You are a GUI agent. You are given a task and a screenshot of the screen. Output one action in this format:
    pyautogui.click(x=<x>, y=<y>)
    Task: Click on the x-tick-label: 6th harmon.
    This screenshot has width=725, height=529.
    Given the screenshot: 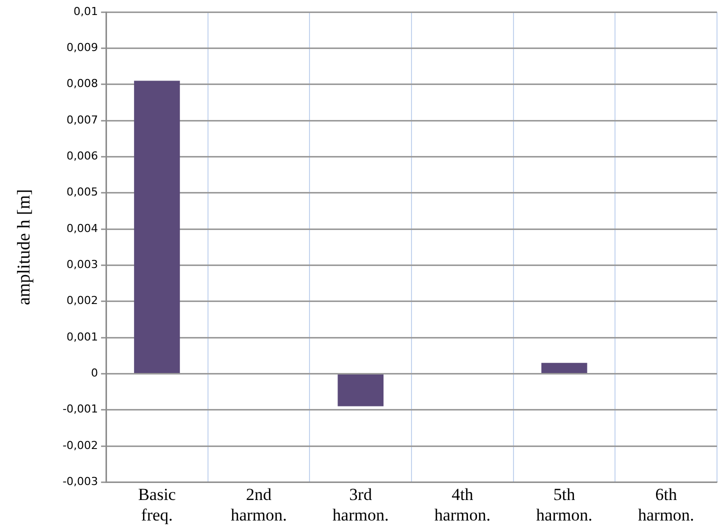 What is the action you would take?
    pyautogui.click(x=666, y=504)
    